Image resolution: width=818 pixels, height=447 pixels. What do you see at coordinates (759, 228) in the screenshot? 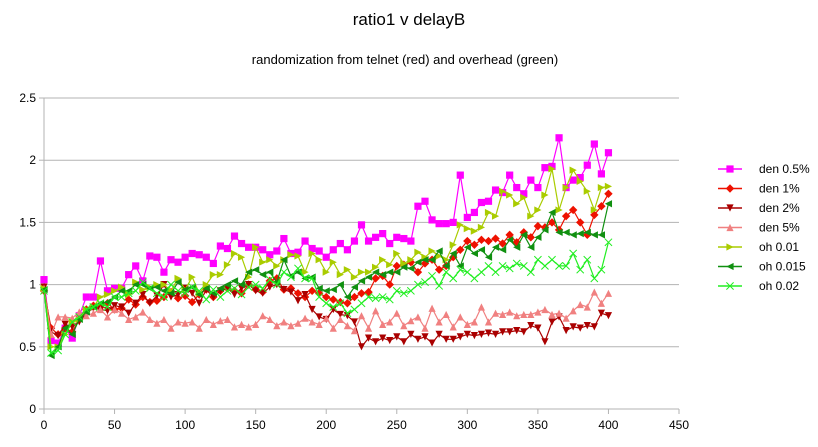
I see `legend-item: den 5%` at bounding box center [759, 228].